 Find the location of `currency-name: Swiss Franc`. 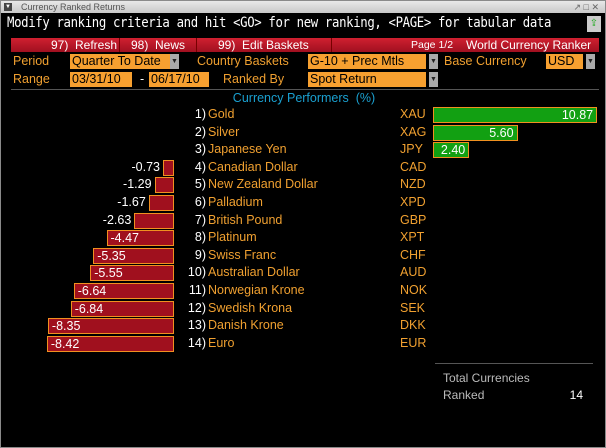

currency-name: Swiss Franc is located at coordinates (242, 254).